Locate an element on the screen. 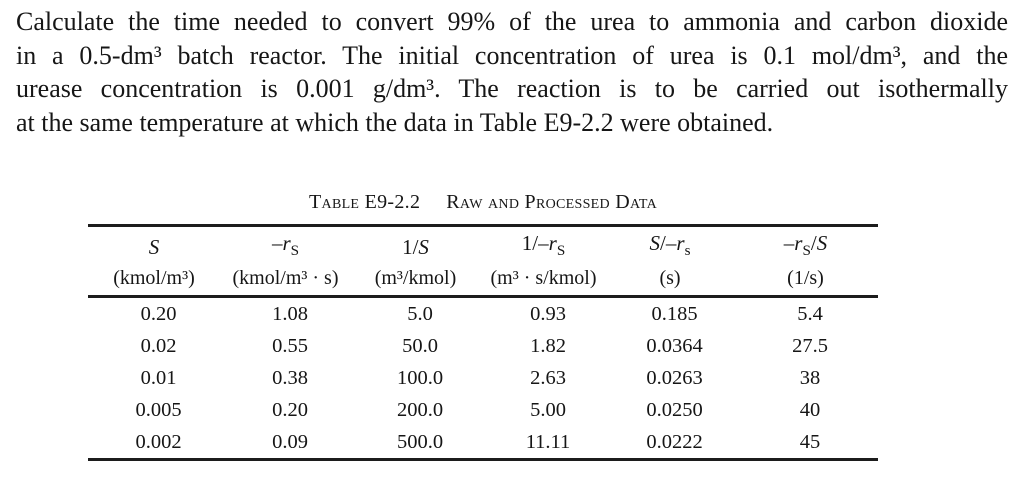 This screenshot has width=1024, height=478. table-row: 0.01 0.38 100.0 2.63 0.0263 38 is located at coordinates (483, 378).